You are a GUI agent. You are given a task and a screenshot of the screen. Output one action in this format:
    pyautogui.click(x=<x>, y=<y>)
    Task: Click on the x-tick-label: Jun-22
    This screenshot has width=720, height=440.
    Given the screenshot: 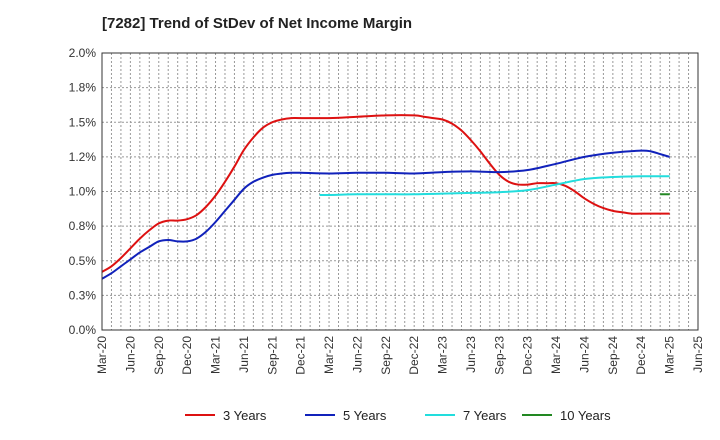 What is the action you would take?
    pyautogui.click(x=357, y=354)
    